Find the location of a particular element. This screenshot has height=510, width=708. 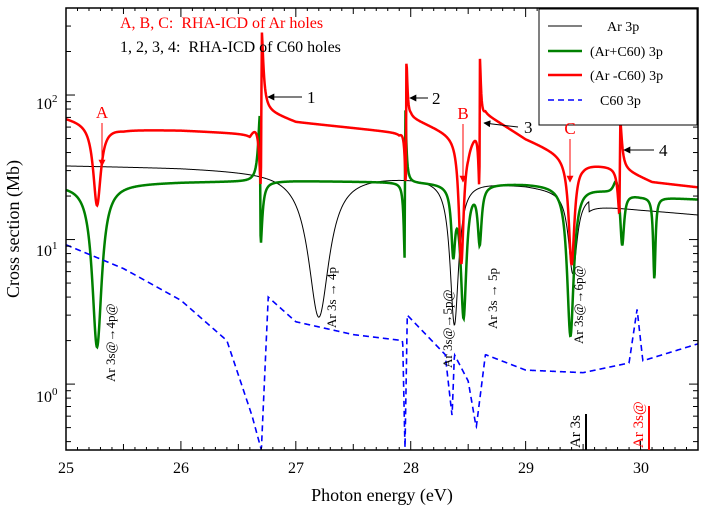

legend-label-c60: C60 3p is located at coordinates (620, 101).